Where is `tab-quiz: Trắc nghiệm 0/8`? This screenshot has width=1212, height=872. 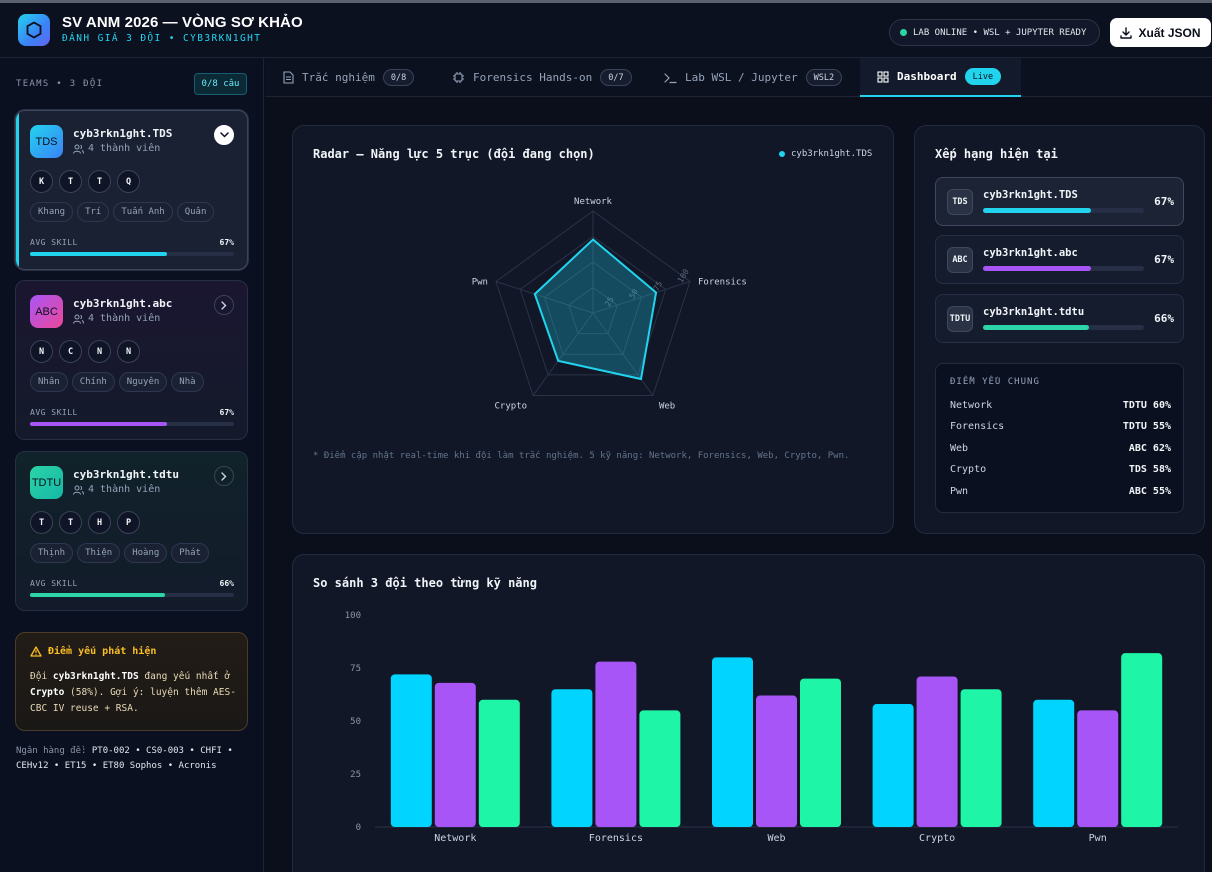
tab-quiz: Trắc nghiệm 0/8 is located at coordinates (348, 77).